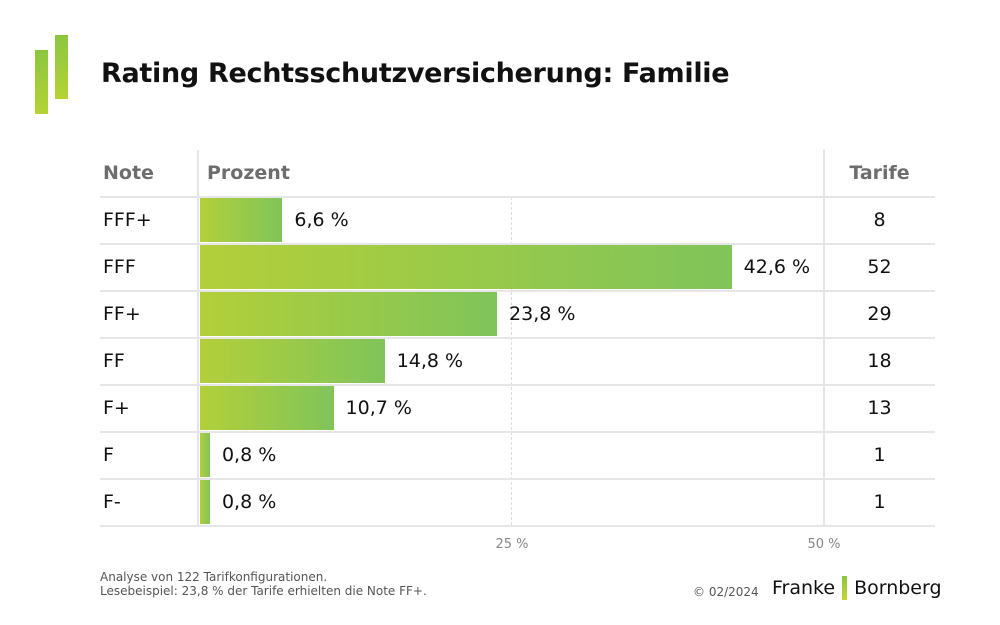 Image resolution: width=1000 pixels, height=625 pixels. What do you see at coordinates (114, 361) in the screenshot?
I see `row-note: FF` at bounding box center [114, 361].